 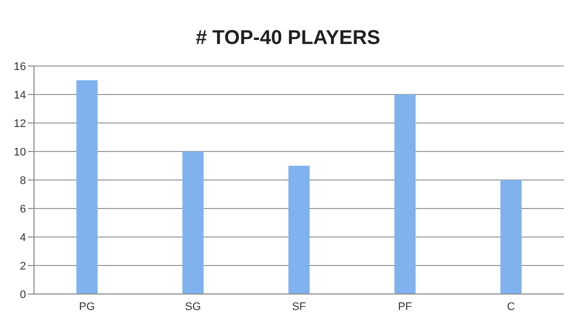 What do you see at coordinates (20, 66) in the screenshot?
I see `y-tick-label: 16` at bounding box center [20, 66].